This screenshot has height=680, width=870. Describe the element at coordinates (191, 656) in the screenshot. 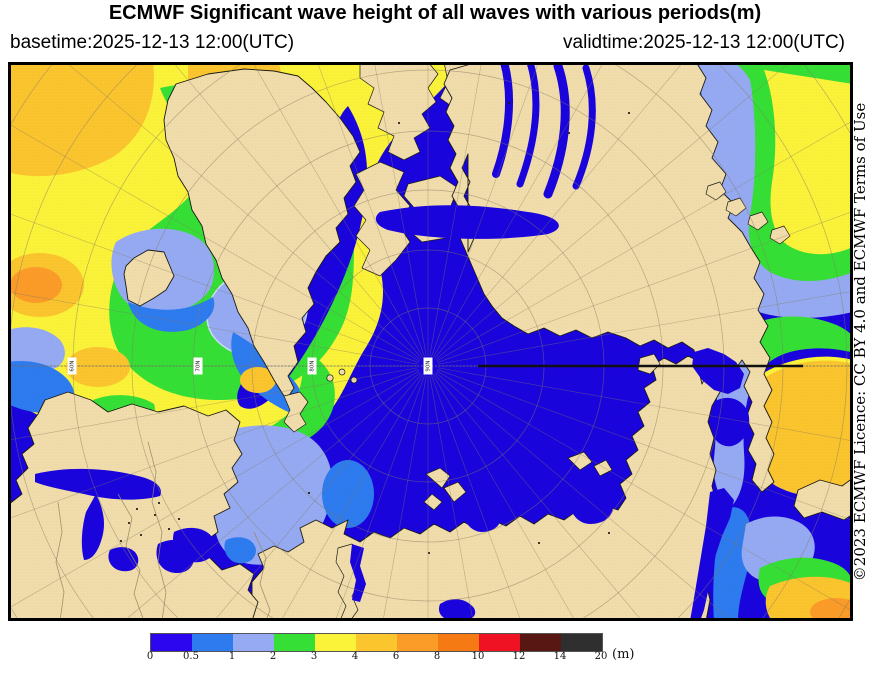

I see `colorbar-tick-label: 0.5` at that location.